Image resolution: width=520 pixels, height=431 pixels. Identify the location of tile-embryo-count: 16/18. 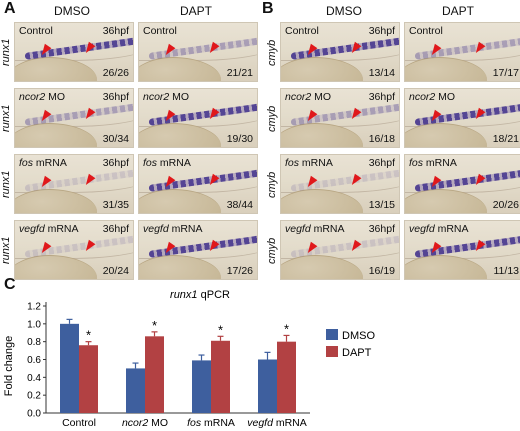
(381, 139).